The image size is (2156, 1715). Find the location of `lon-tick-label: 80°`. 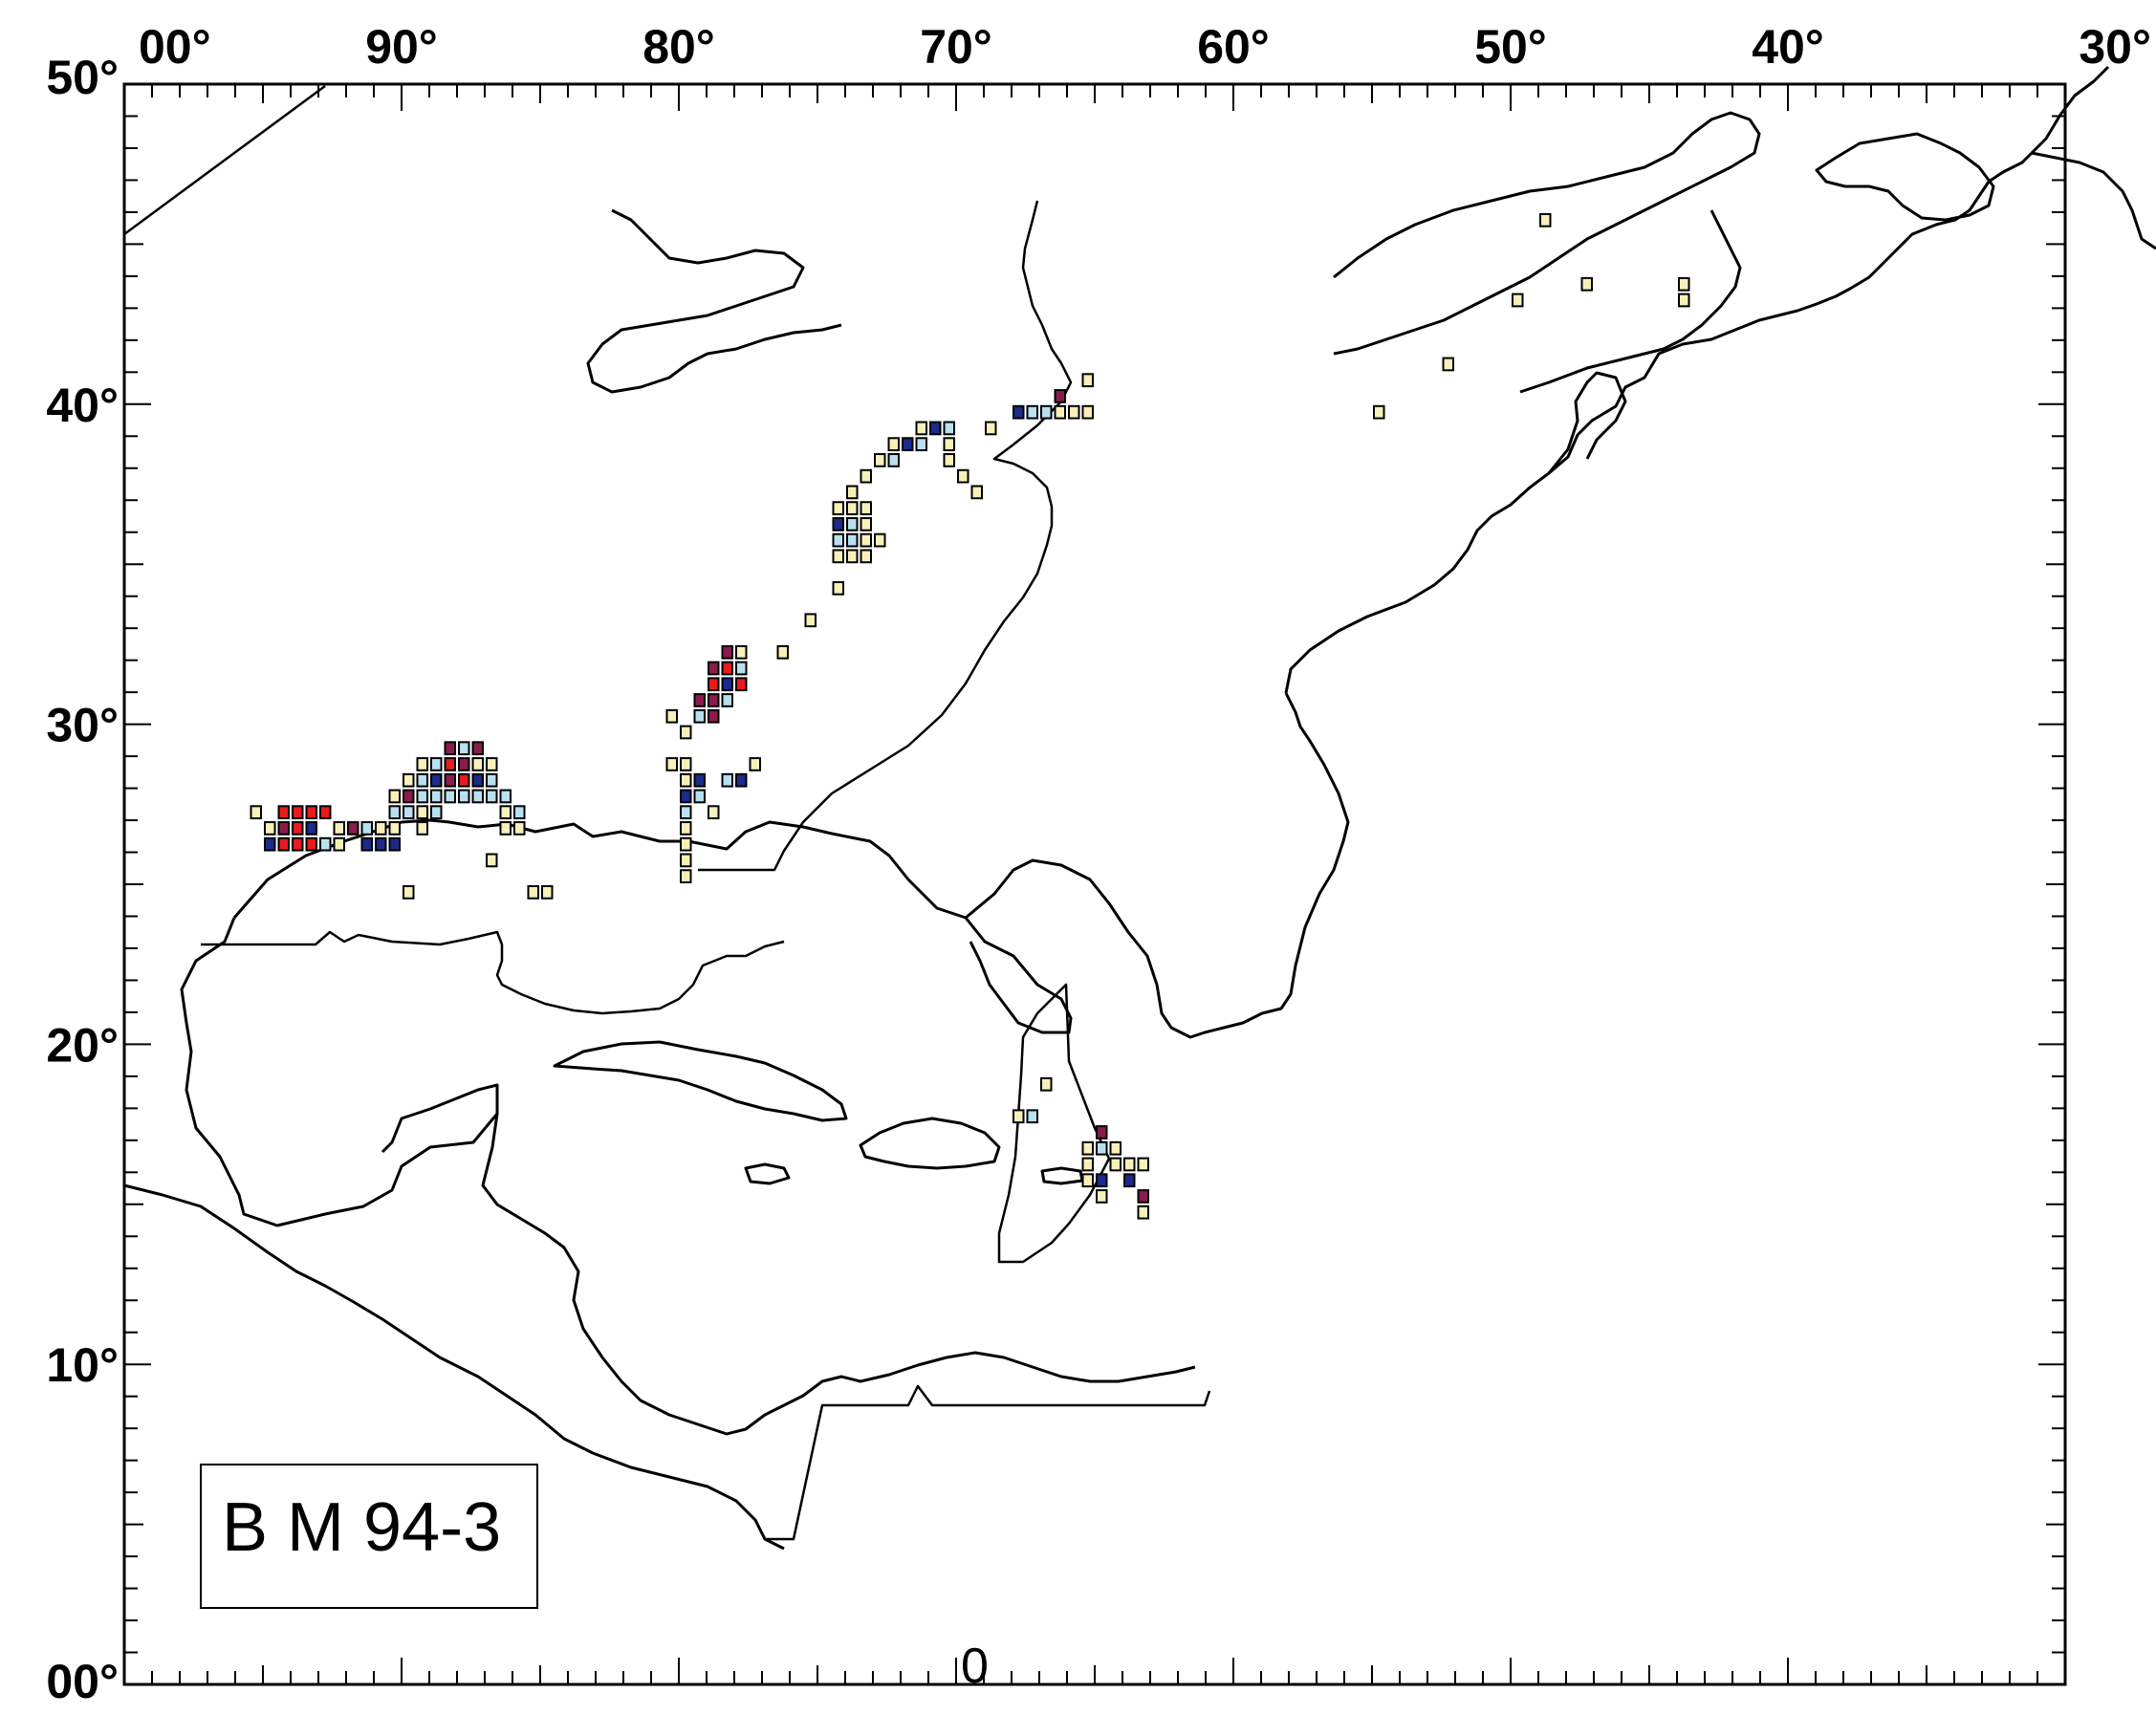

lon-tick-label: 80° is located at coordinates (678, 47).